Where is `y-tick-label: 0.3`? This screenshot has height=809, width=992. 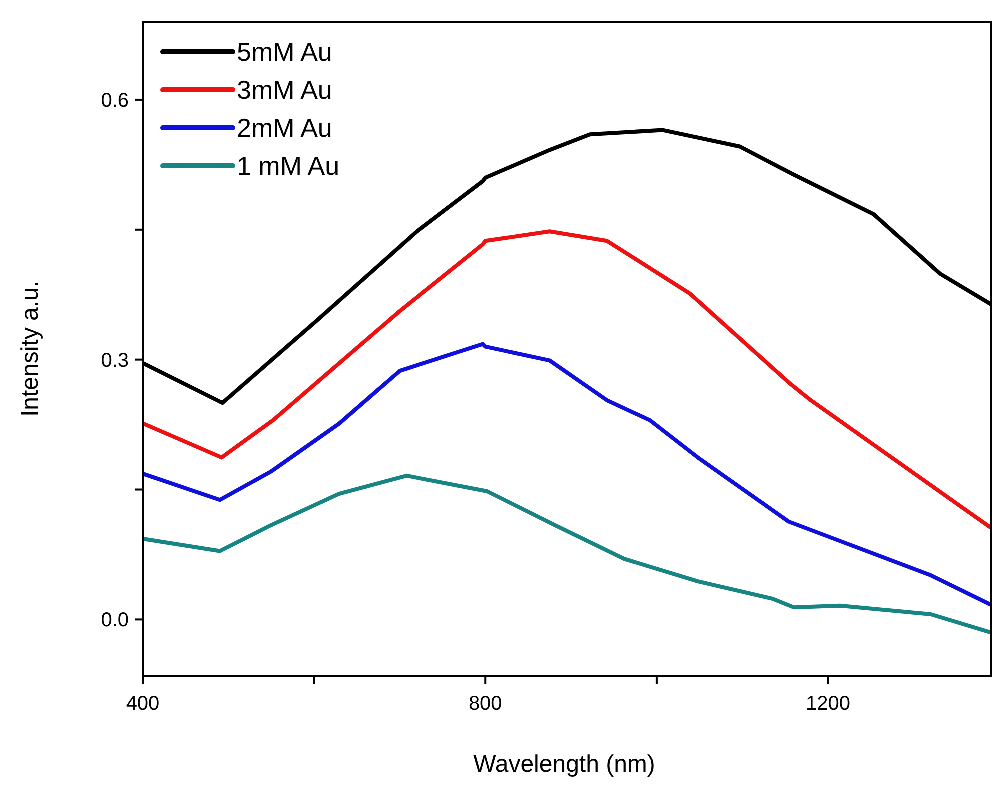
y-tick-label: 0.3 is located at coordinates (115, 361).